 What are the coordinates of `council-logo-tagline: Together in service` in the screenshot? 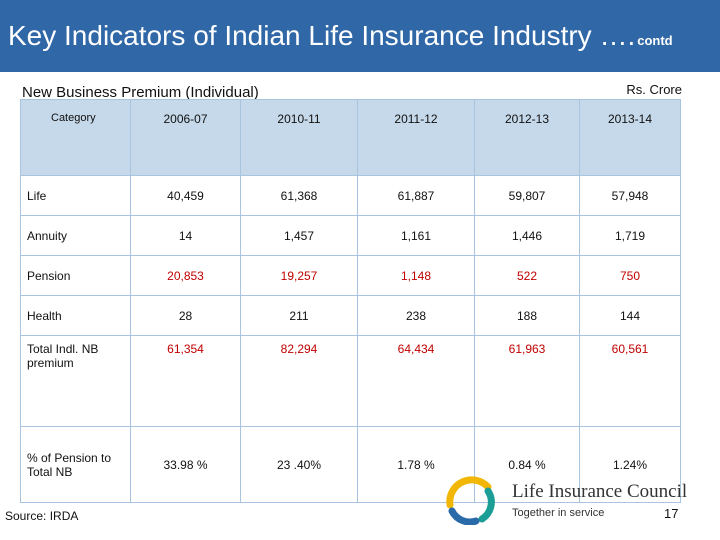 It's located at (558, 513).